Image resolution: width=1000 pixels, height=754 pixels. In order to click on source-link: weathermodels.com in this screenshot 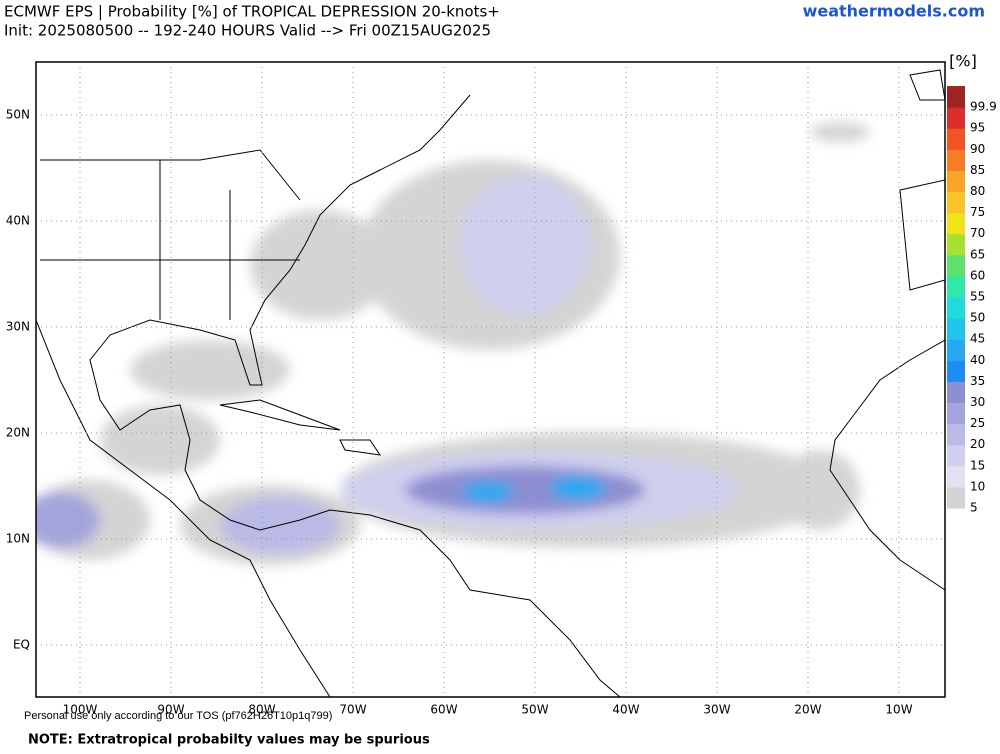, I will do `click(894, 11)`.